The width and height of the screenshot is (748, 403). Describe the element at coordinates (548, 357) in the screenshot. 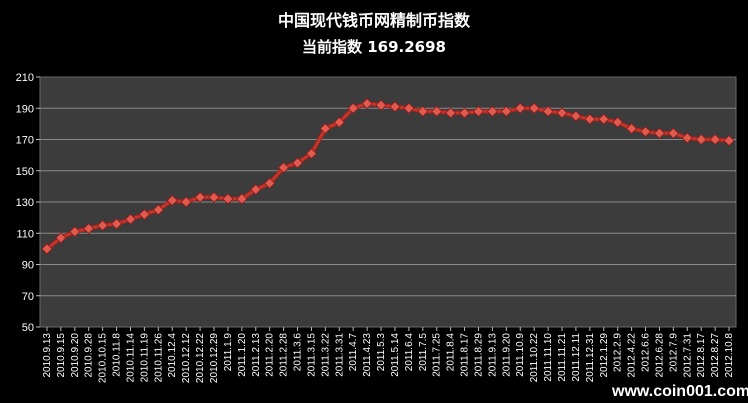

I see `x-tick-label: 2011.11.10` at that location.